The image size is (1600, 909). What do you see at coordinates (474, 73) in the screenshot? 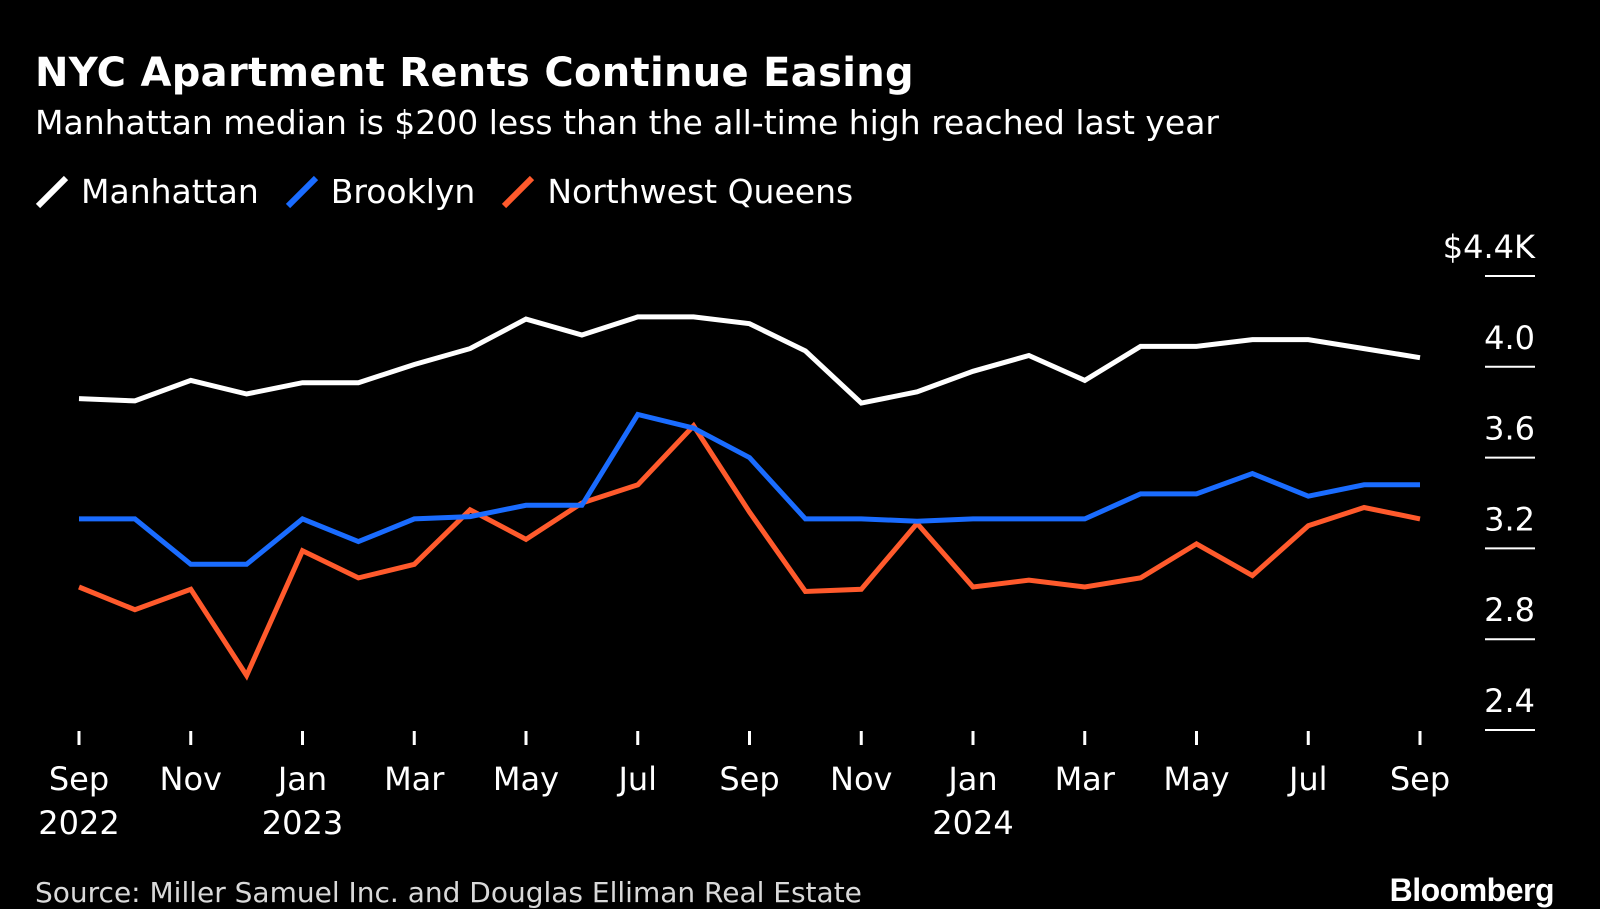
I see `chart-title: NYC Apartment Rents Continue Easing` at bounding box center [474, 73].